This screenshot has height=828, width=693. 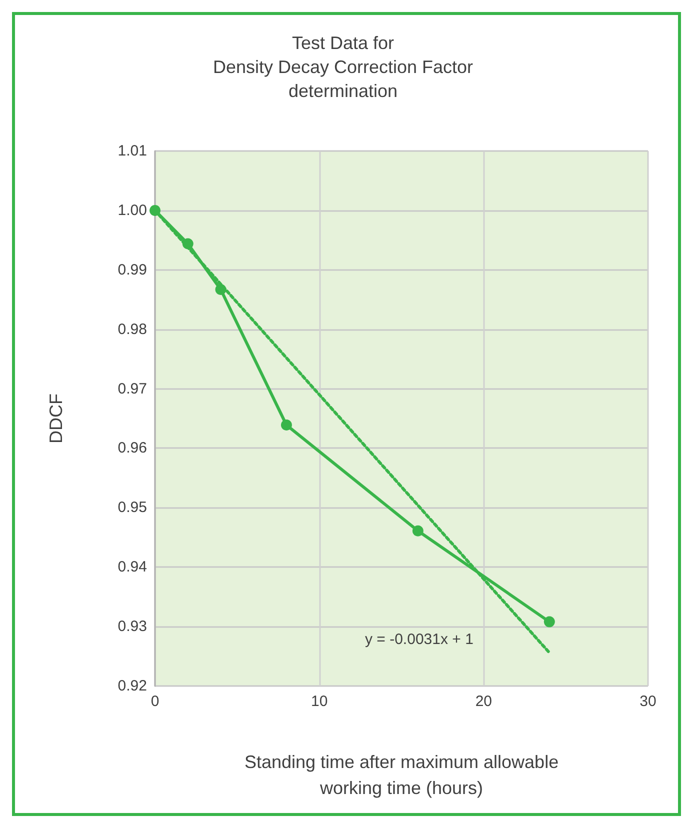 What do you see at coordinates (132, 389) in the screenshot?
I see `y-tick-label: 0.97` at bounding box center [132, 389].